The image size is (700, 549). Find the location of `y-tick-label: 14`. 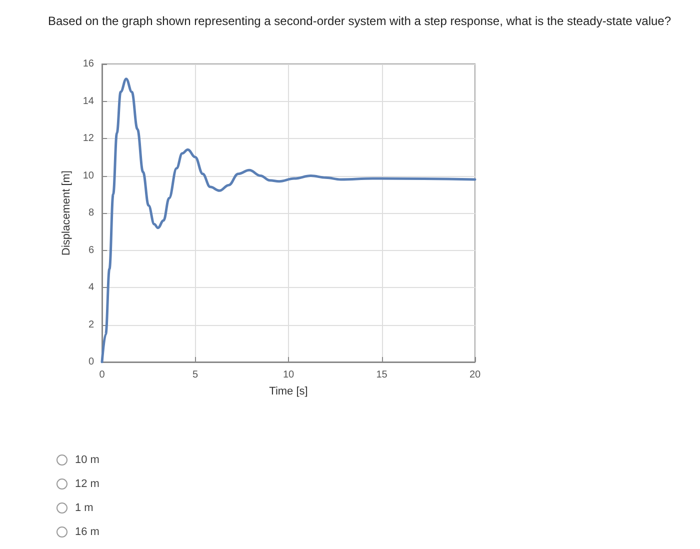

y-tick-label: 14 is located at coordinates (88, 101).